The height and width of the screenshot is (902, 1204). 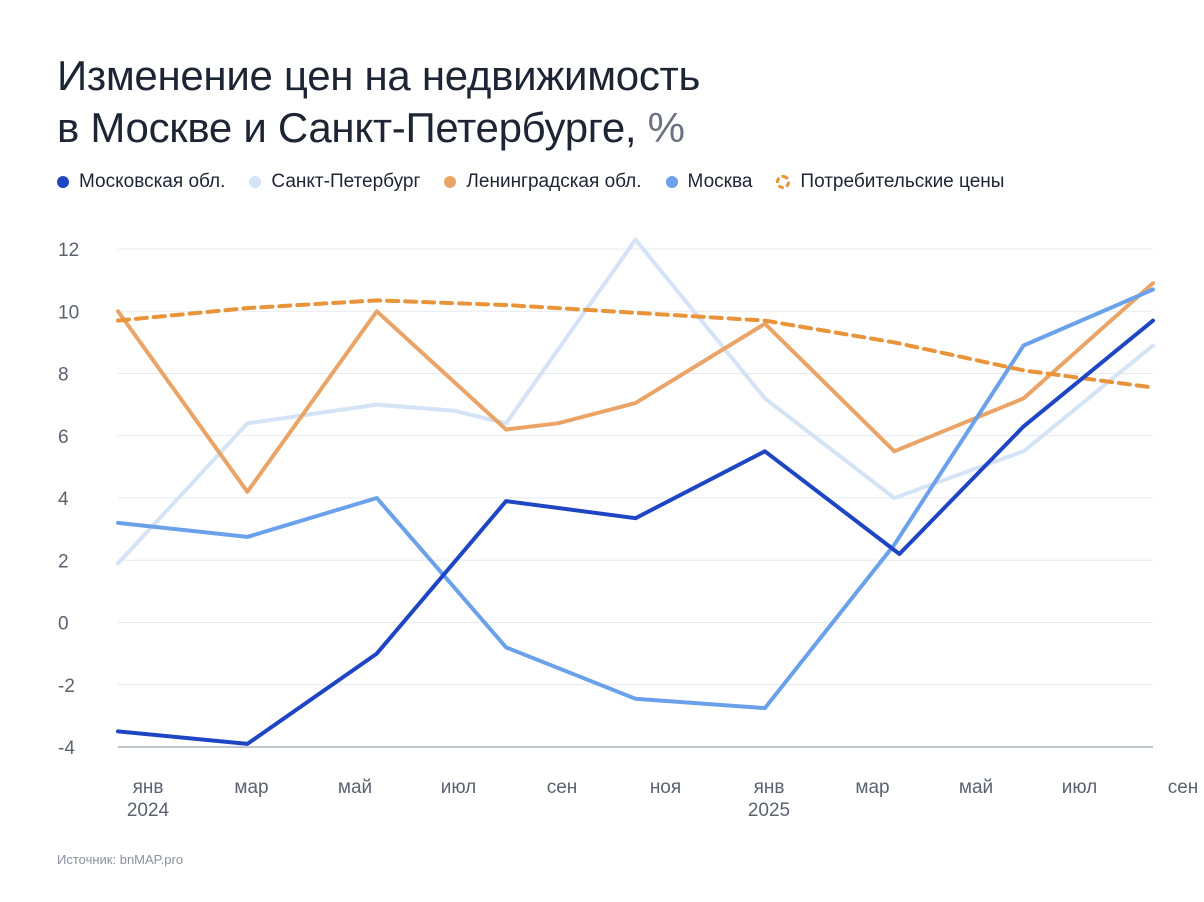 I want to click on legend-label: Санкт-Петербург, so click(x=346, y=181).